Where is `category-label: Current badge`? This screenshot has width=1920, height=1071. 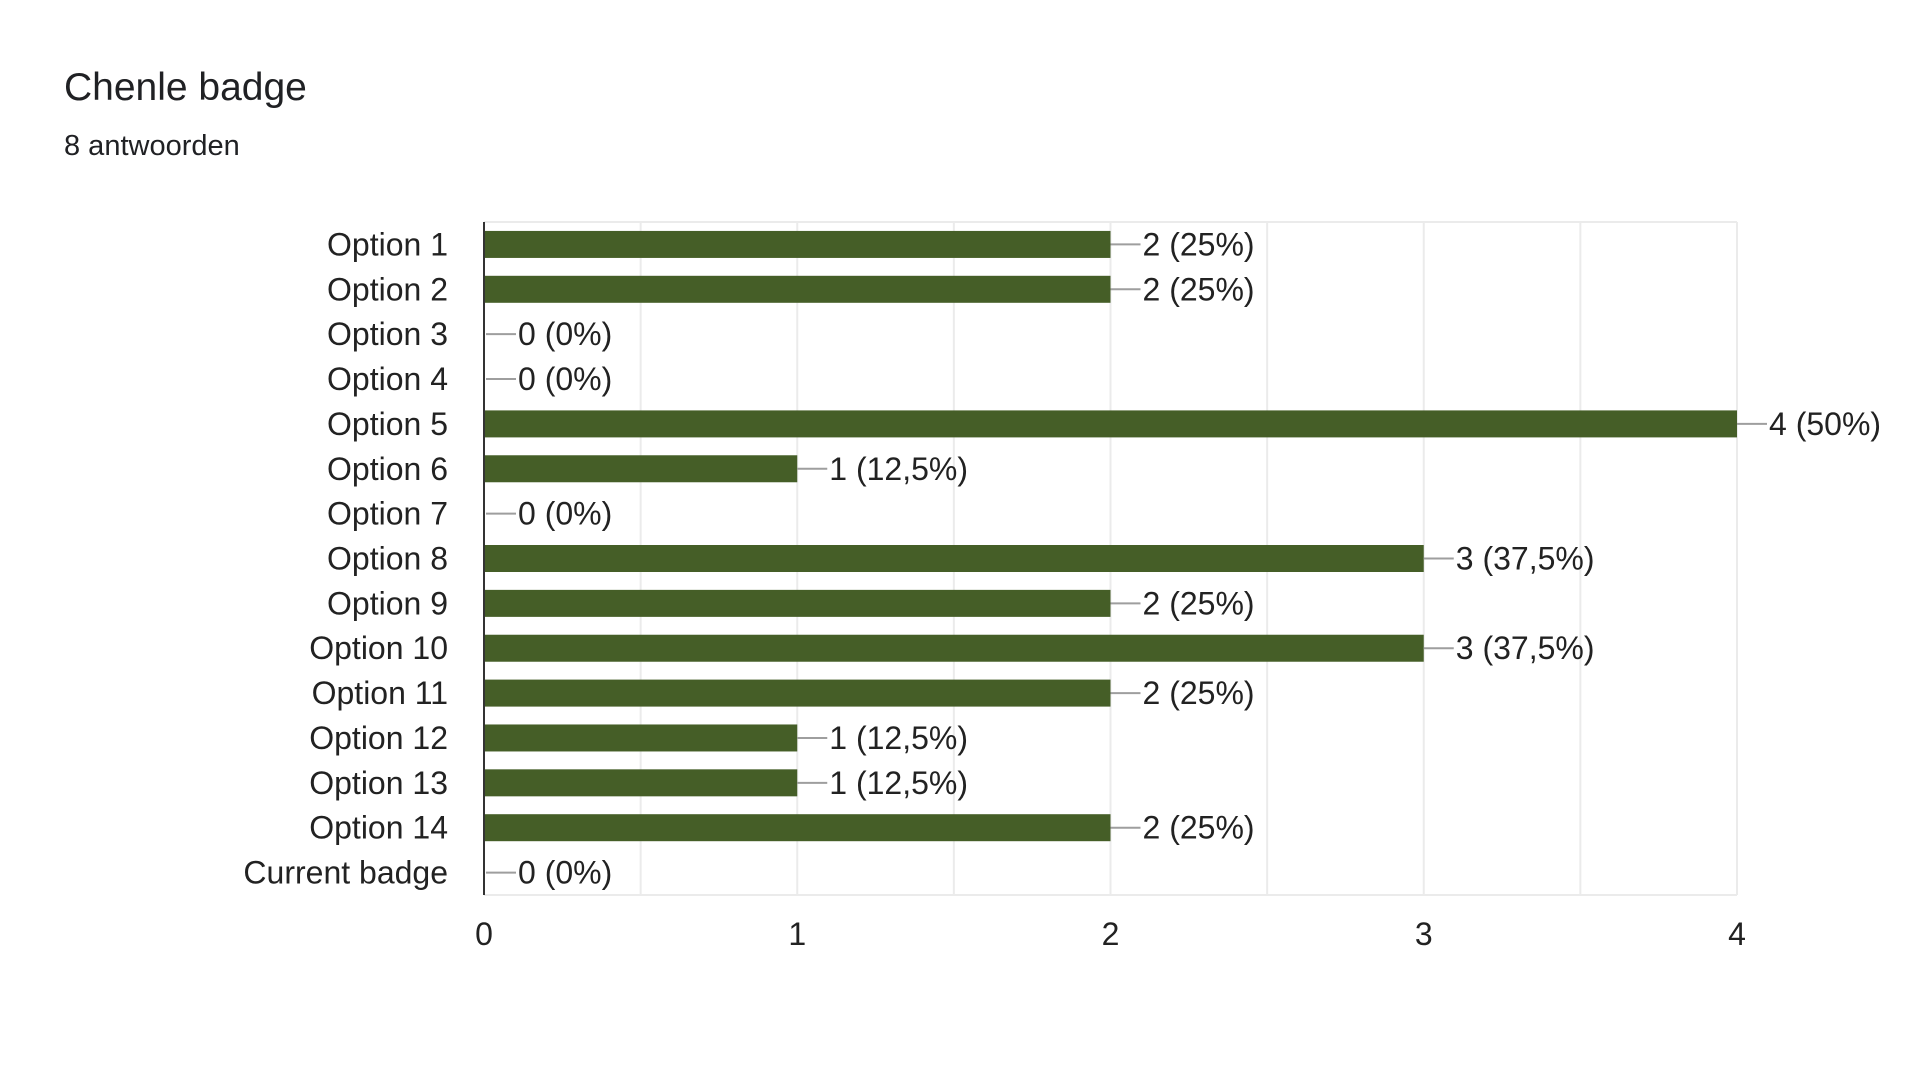
category-label: Current badge is located at coordinates (345, 873).